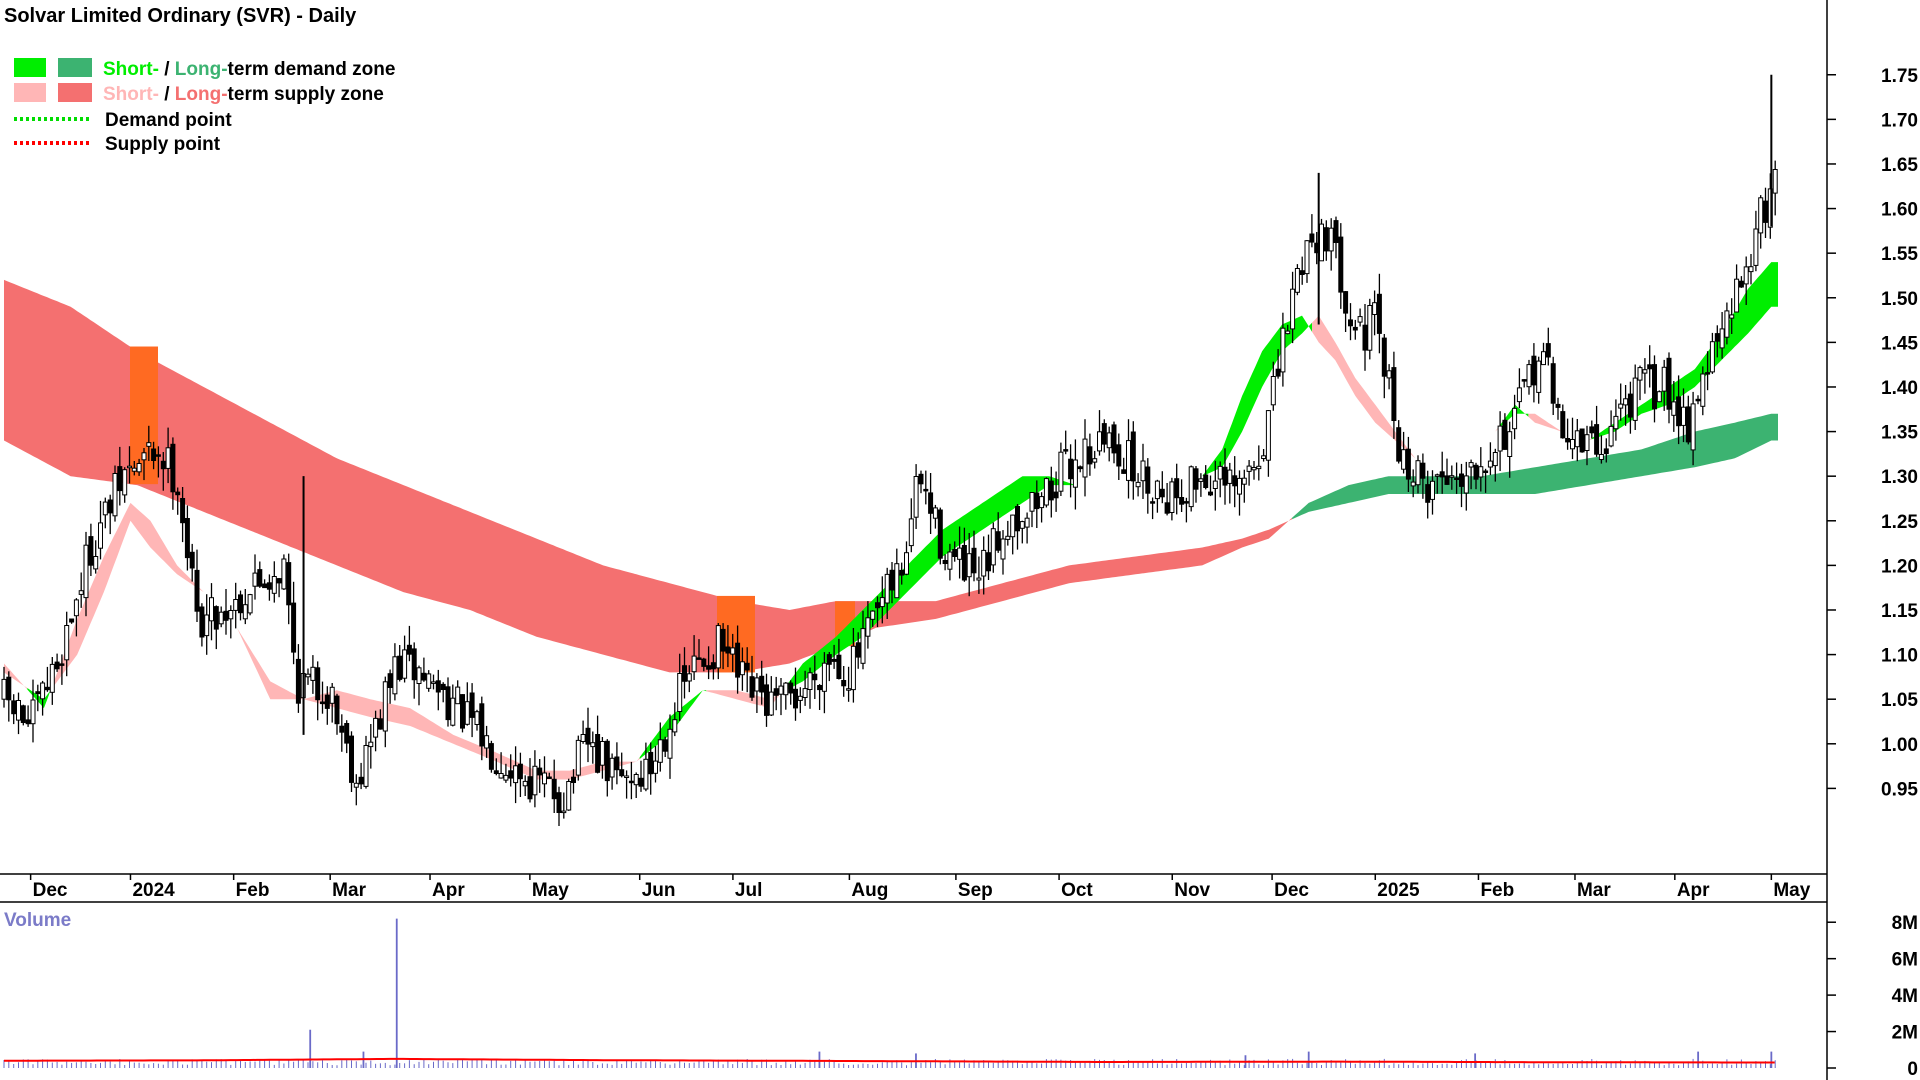 The image size is (1920, 1080). Describe the element at coordinates (1791, 890) in the screenshot. I see `x-tick-label: May` at that location.